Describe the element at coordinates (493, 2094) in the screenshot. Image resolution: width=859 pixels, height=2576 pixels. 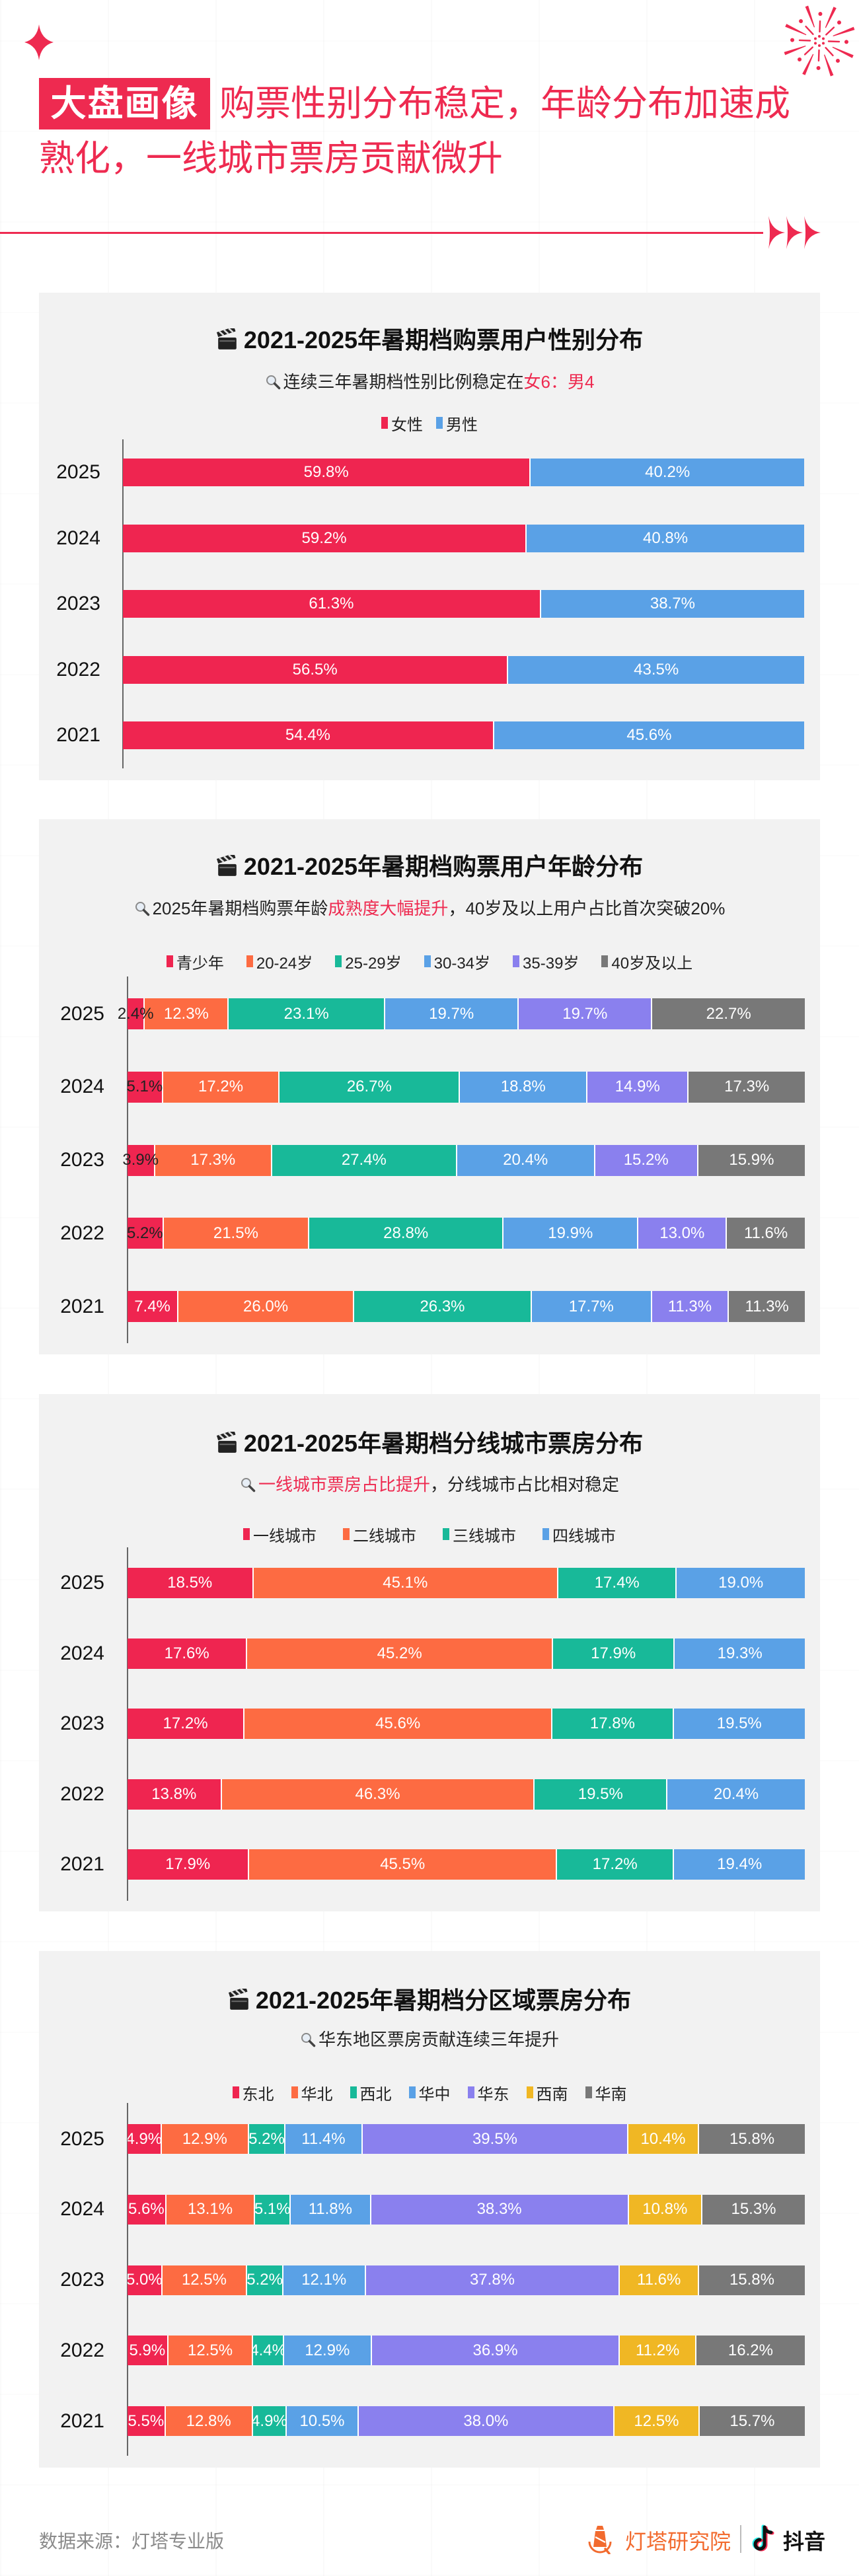
I see `legend-label: 华东` at that location.